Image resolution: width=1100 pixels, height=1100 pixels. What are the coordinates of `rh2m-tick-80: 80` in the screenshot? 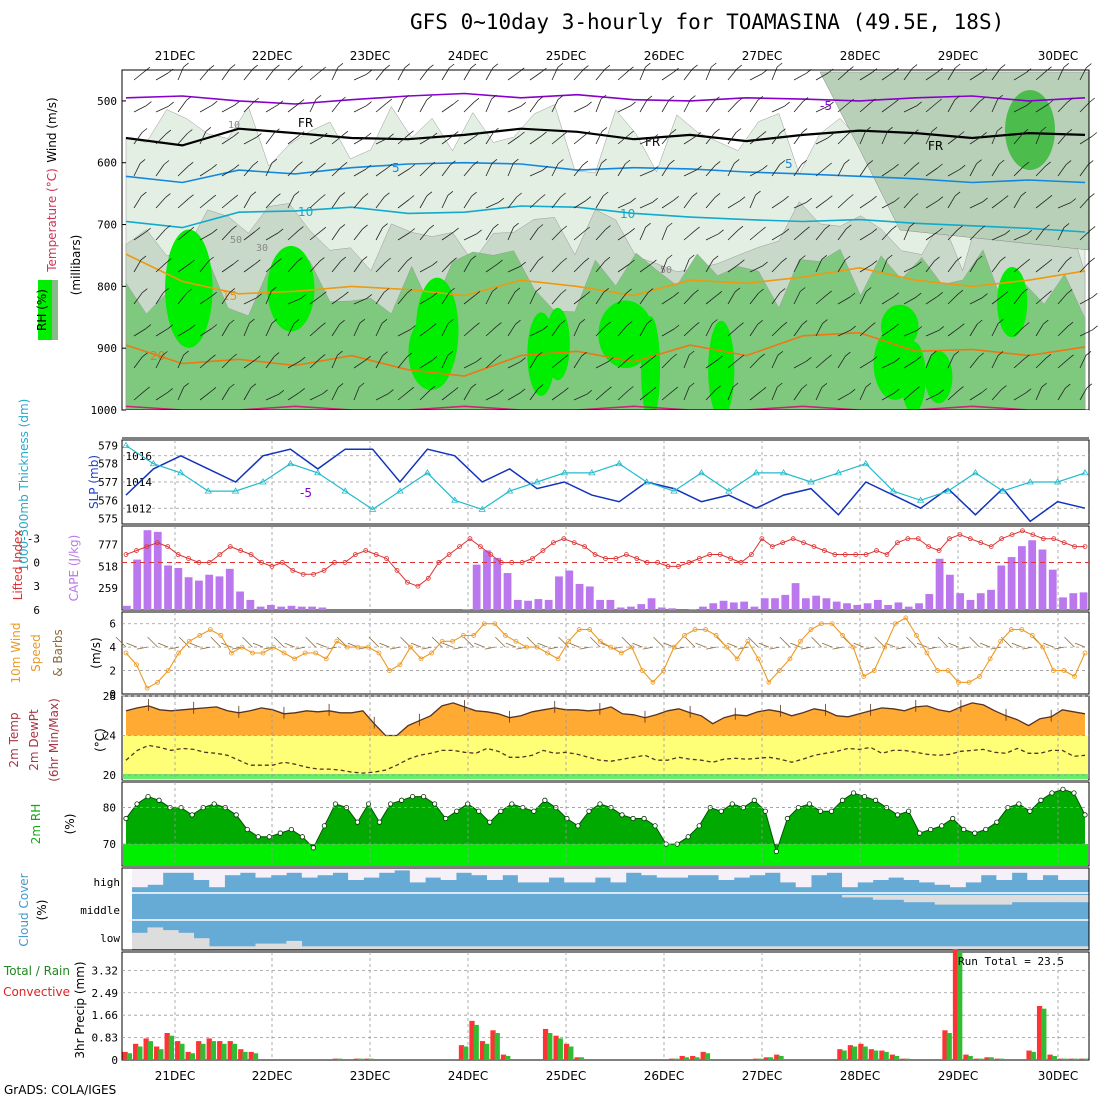 It's located at (109, 808).